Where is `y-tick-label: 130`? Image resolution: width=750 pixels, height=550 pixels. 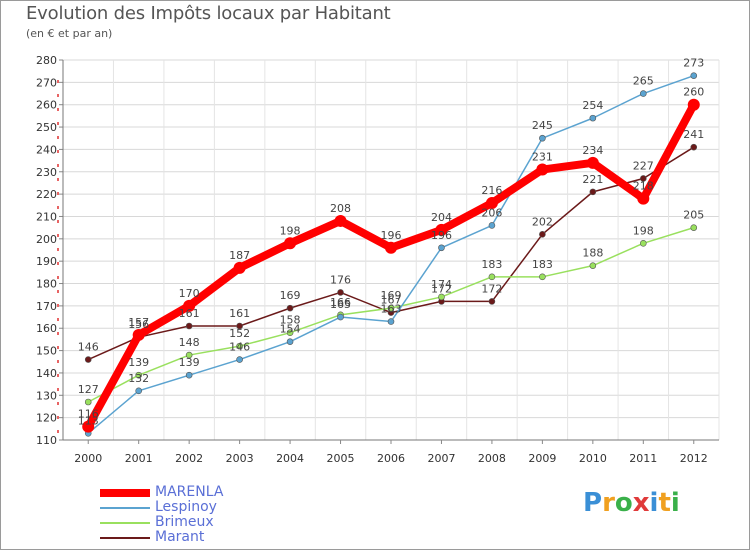 y-tick-label: 130 is located at coordinates (46, 395).